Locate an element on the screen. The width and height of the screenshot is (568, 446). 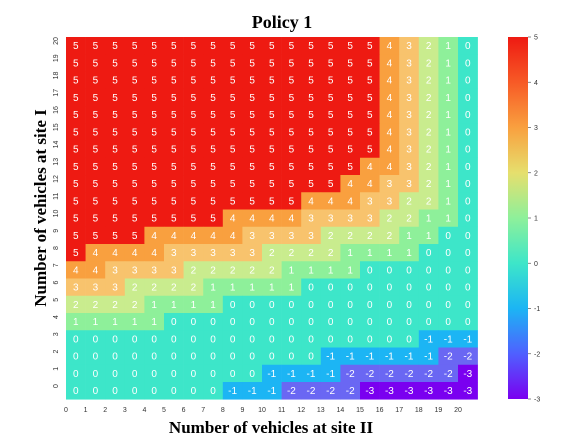
y-tick-label: 13 is located at coordinates (56, 162).